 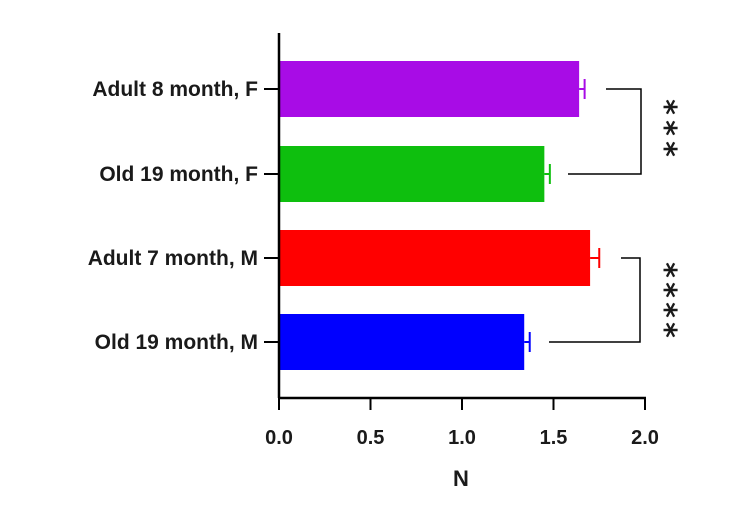 I want to click on x-tick-label: 0.0, so click(x=279, y=438).